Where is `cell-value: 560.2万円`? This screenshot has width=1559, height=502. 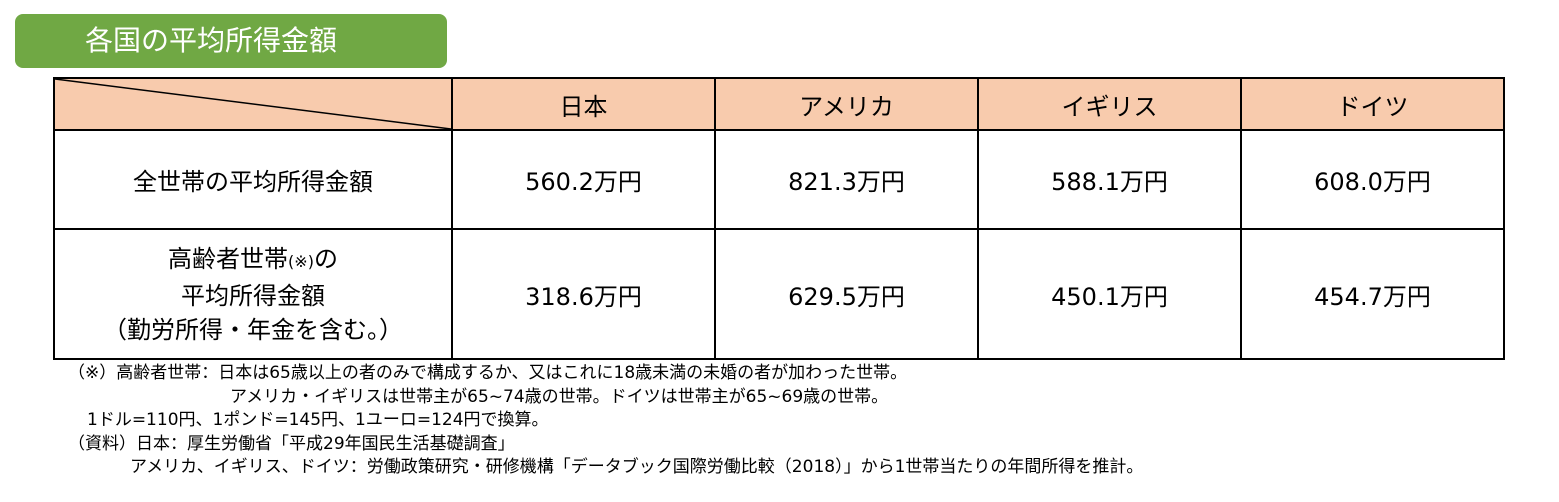
cell-value: 560.2万円 is located at coordinates (583, 179).